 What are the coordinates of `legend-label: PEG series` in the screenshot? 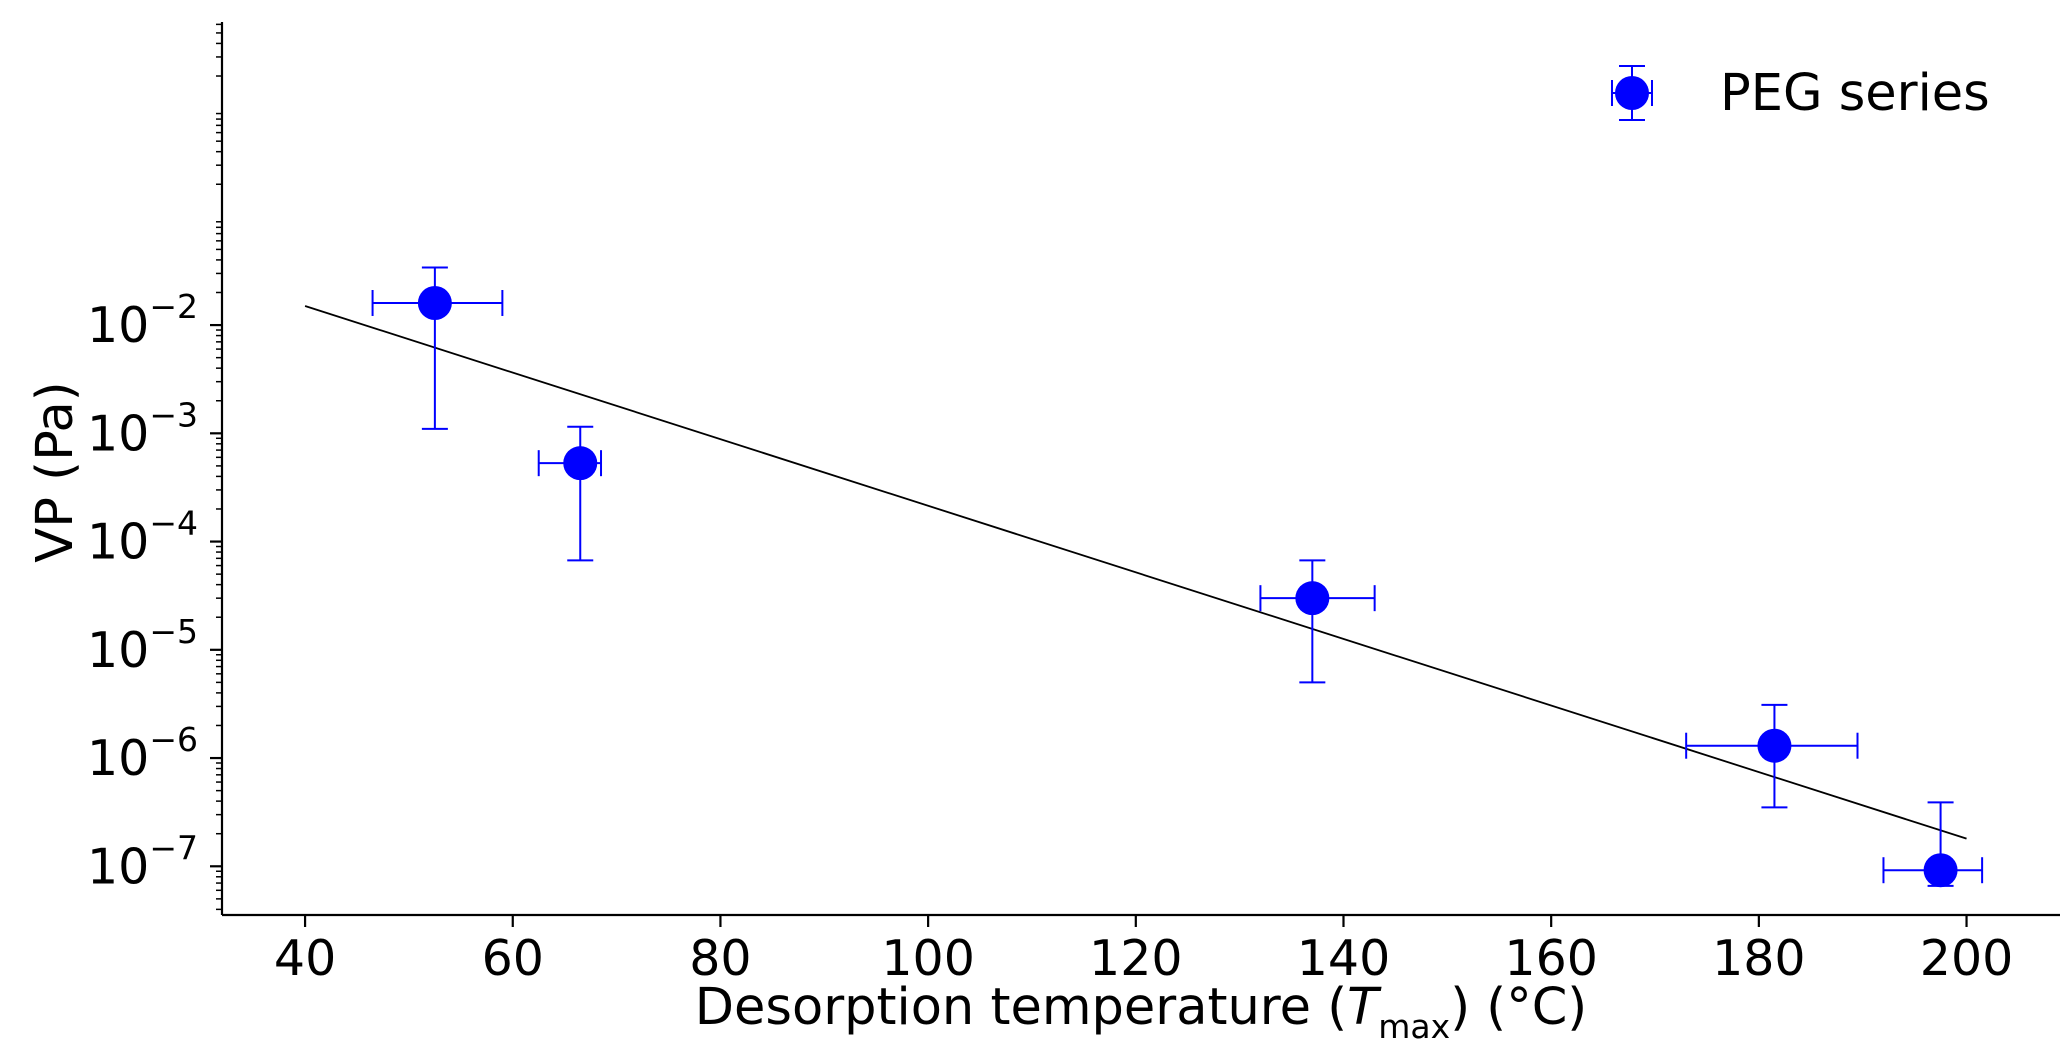 It's located at (1855, 93).